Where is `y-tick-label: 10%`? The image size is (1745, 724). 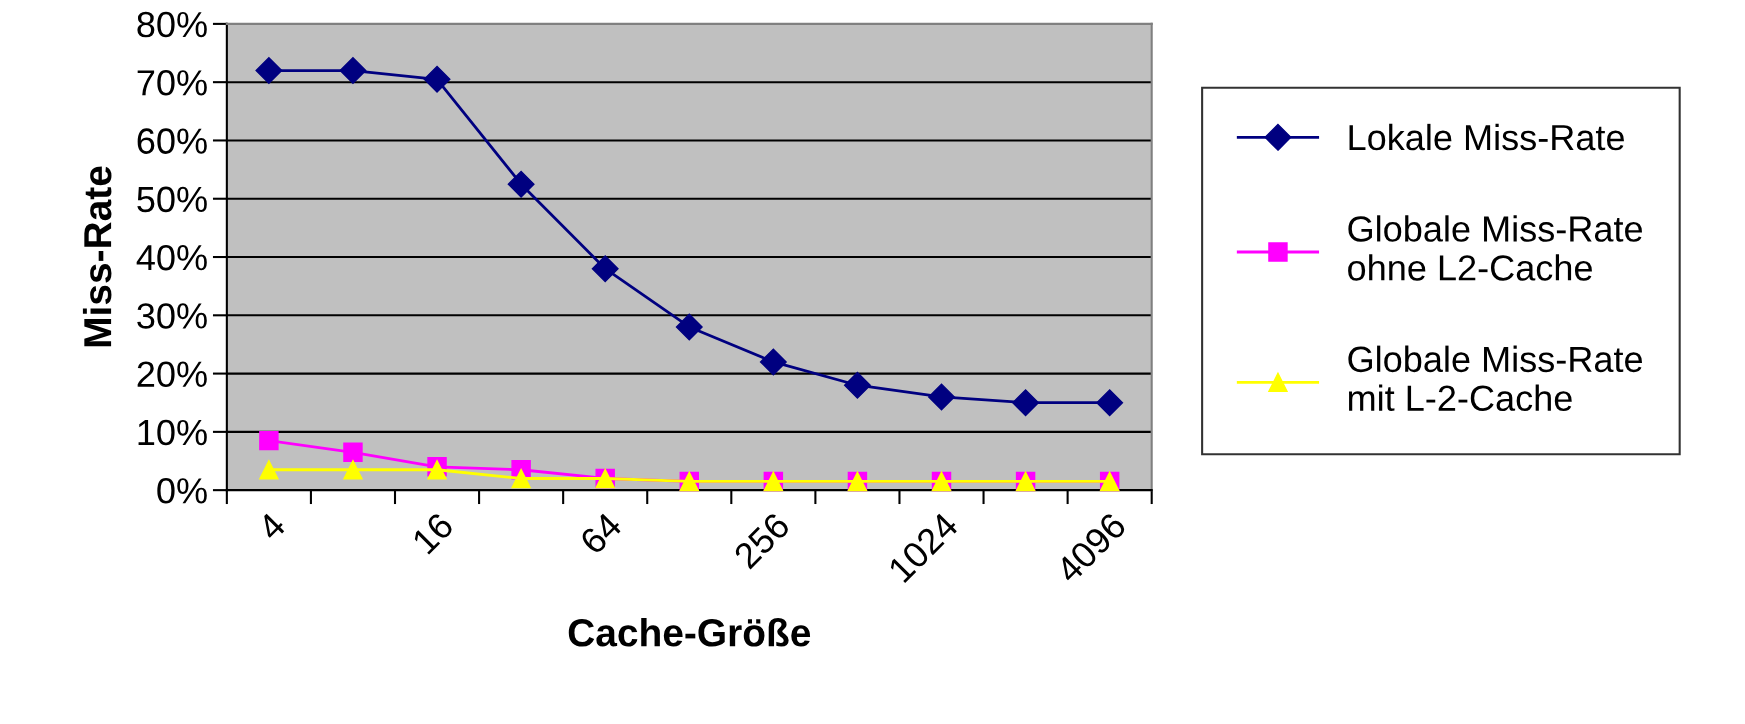
y-tick-label: 10% is located at coordinates (172, 432).